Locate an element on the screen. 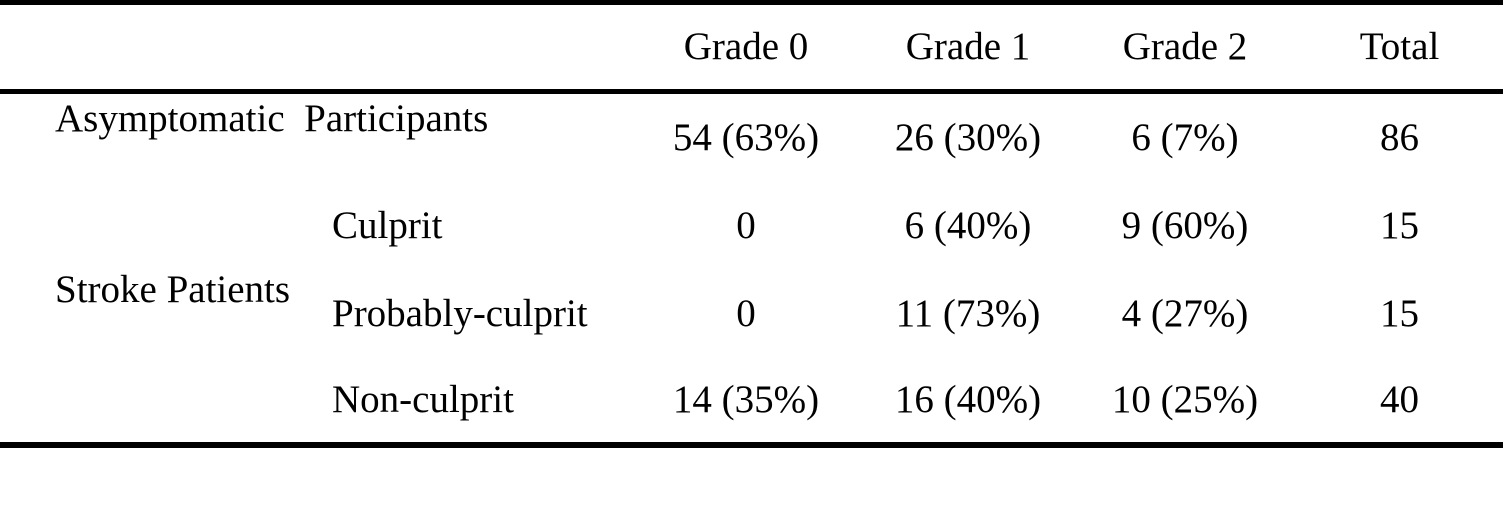 The height and width of the screenshot is (531, 1510). cell-probably-culprit-grade-0: 0 is located at coordinates (746, 314).